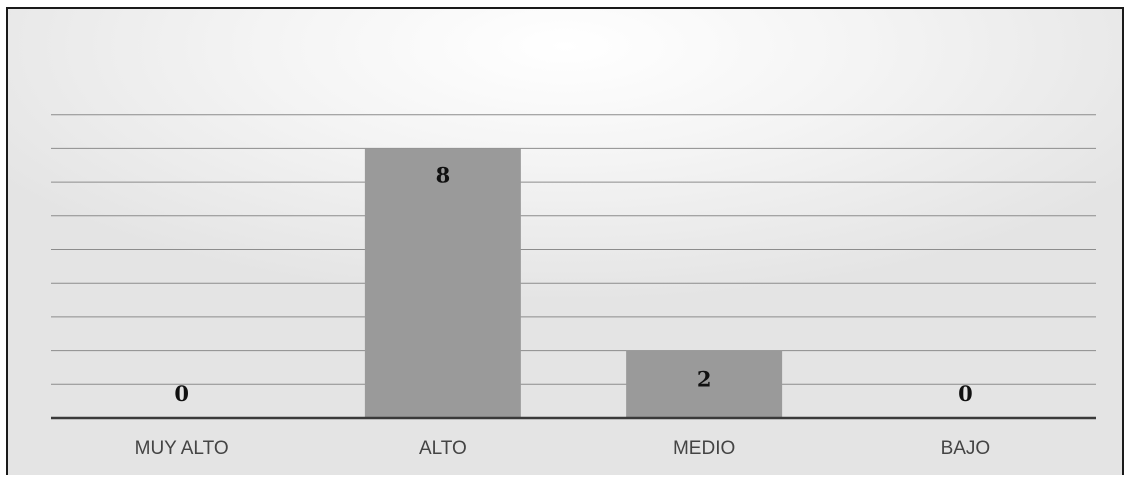  I want to click on data-label: 8, so click(443, 174).